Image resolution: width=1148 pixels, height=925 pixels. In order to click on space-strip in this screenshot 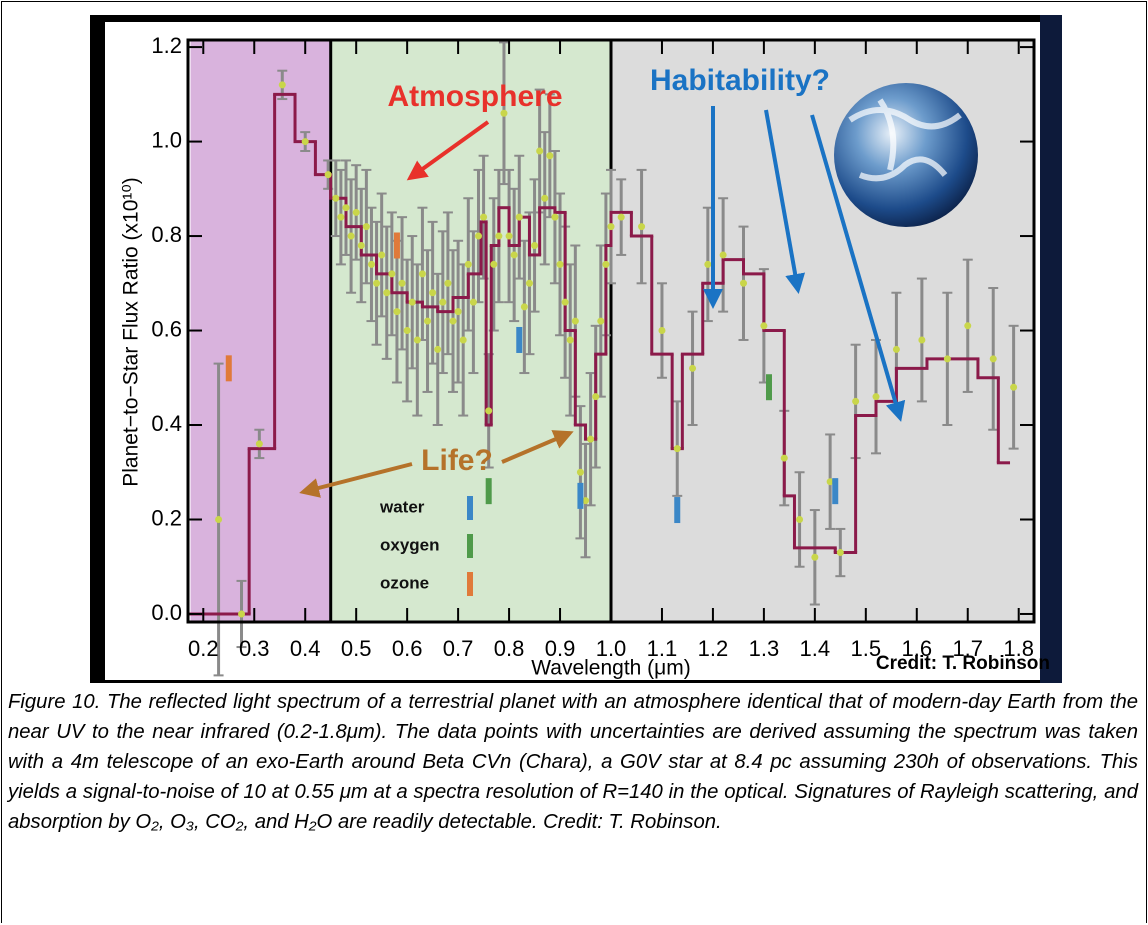, I will do `click(1051, 349)`.